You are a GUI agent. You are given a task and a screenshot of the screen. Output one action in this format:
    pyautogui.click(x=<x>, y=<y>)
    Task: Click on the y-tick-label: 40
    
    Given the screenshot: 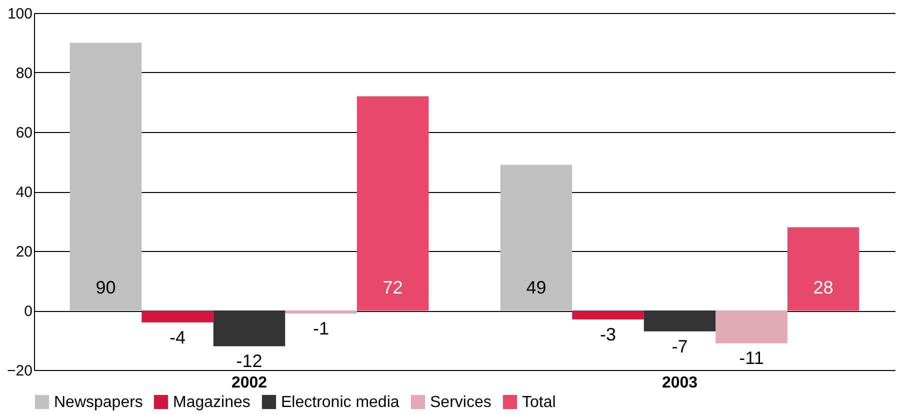 What is the action you would take?
    pyautogui.click(x=24, y=192)
    